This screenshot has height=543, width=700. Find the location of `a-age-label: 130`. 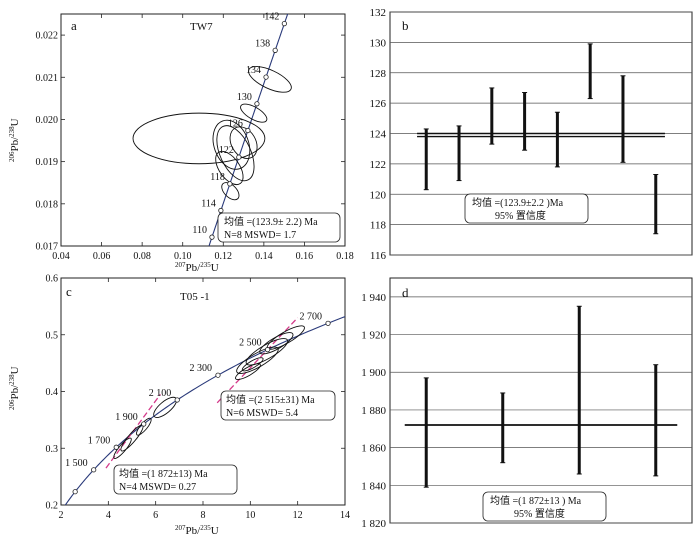

a-age-label: 130 is located at coordinates (244, 97).